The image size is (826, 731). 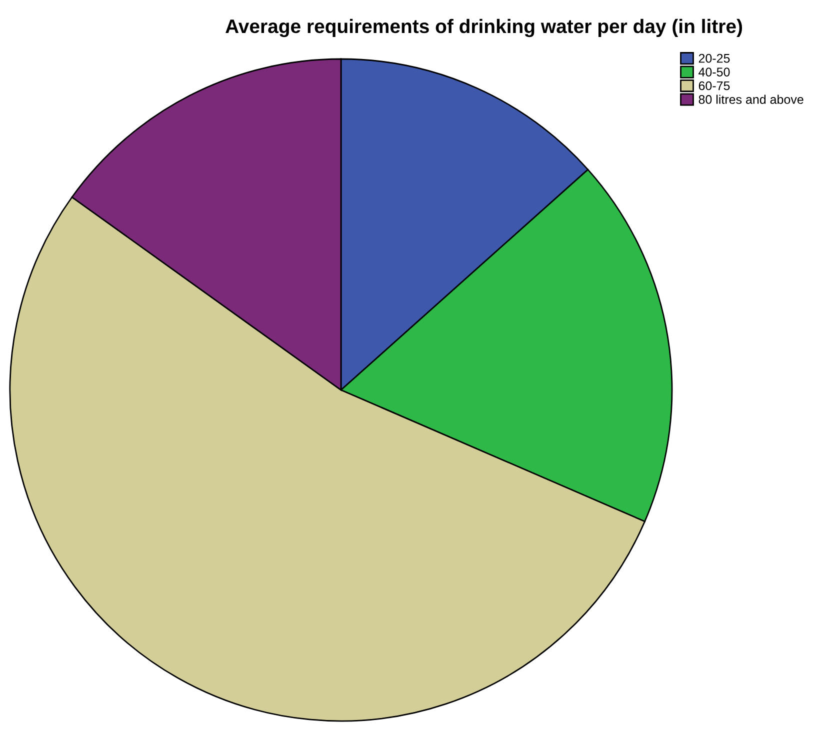 I want to click on chart-title: Average requirements of drinking water per day (in litre), so click(x=484, y=28).